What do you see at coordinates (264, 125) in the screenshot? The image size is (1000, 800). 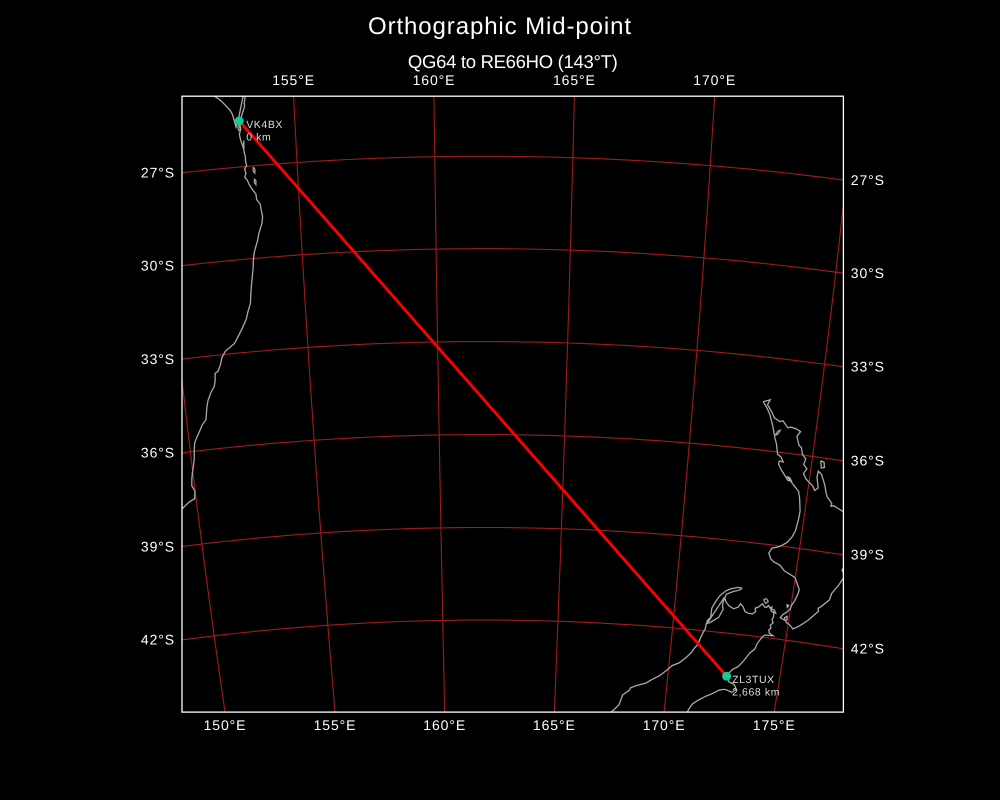 I see `svg-text: VK4BX` at bounding box center [264, 125].